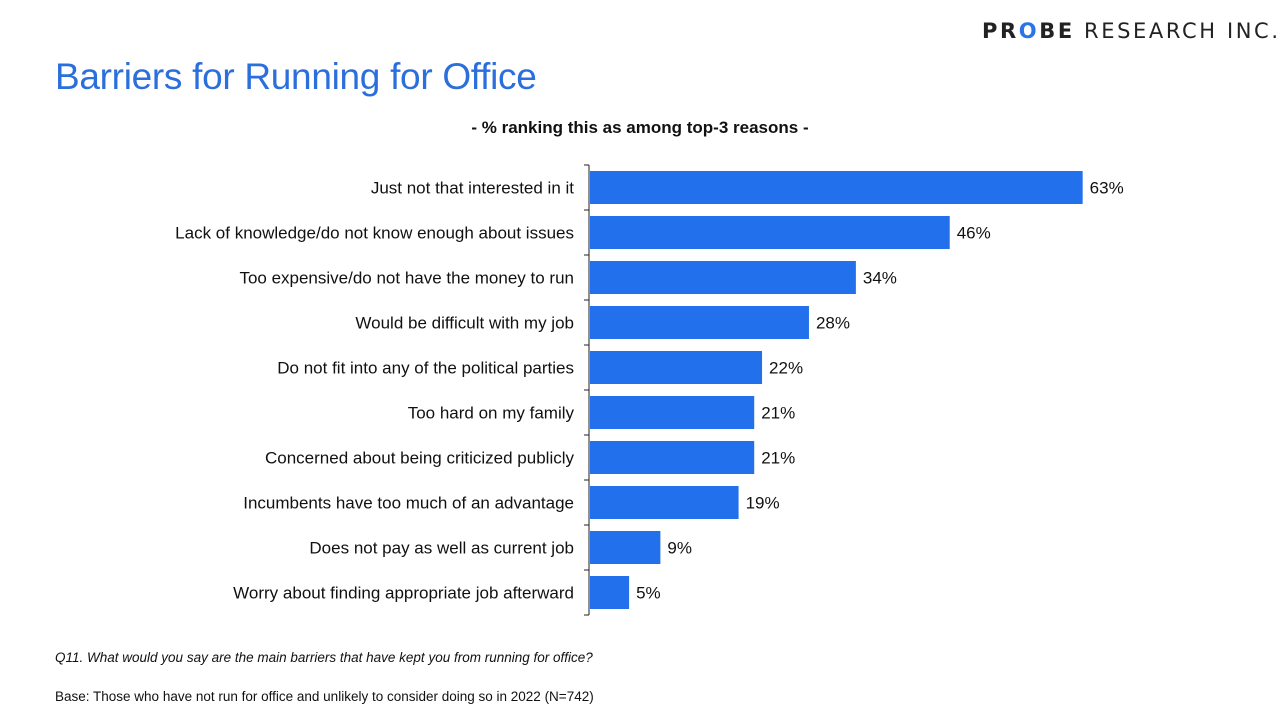  I want to click on page-title: Barriers for Running for Office, so click(296, 76).